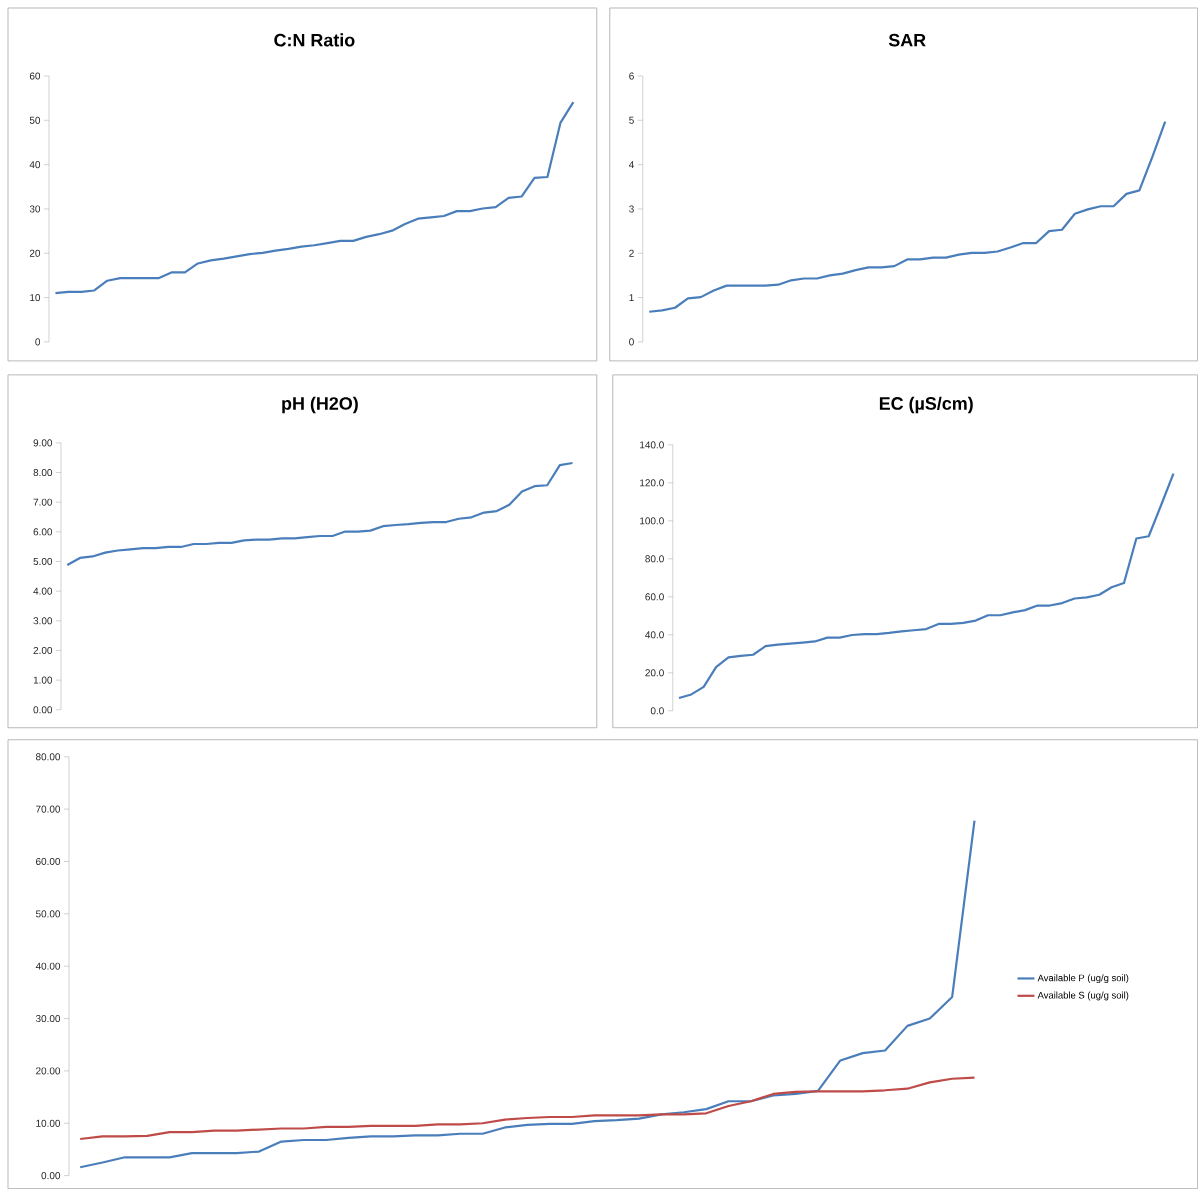 Image resolution: width=1198 pixels, height=1189 pixels. I want to click on y-tick-label: 5.00, so click(43, 561).